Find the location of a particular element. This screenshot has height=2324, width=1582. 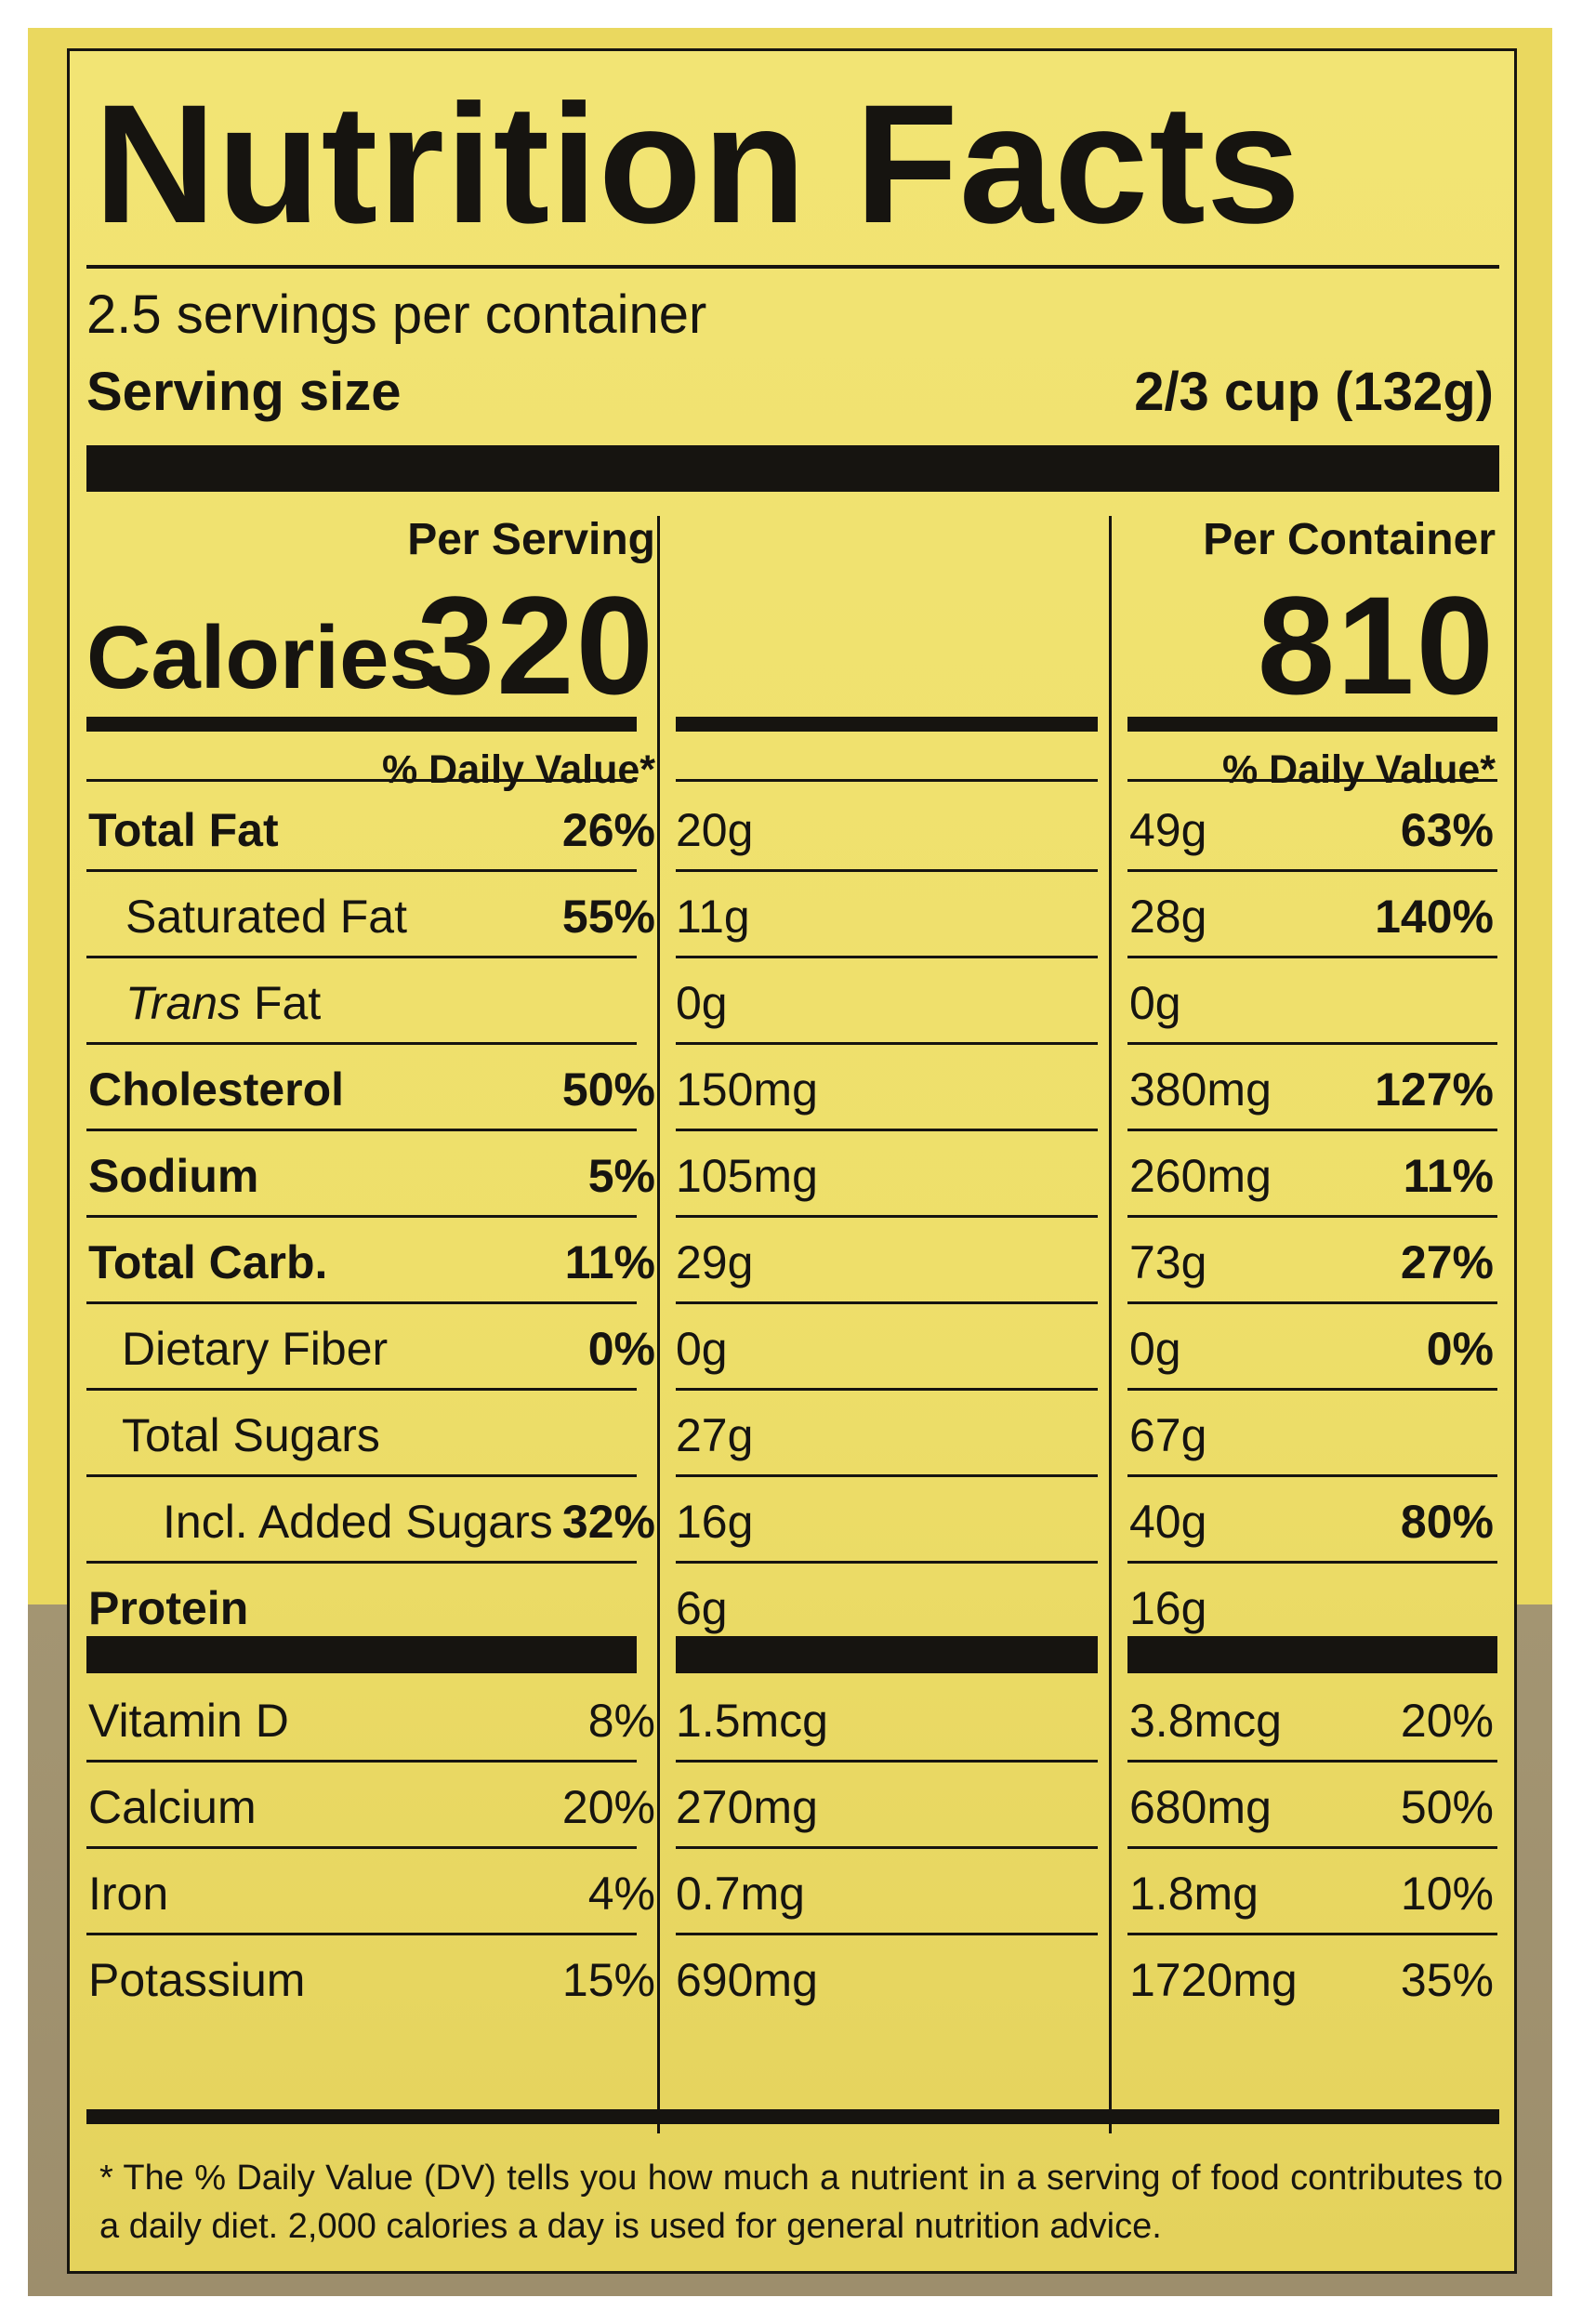

serving-daily-value: 8% is located at coordinates (621, 1721).